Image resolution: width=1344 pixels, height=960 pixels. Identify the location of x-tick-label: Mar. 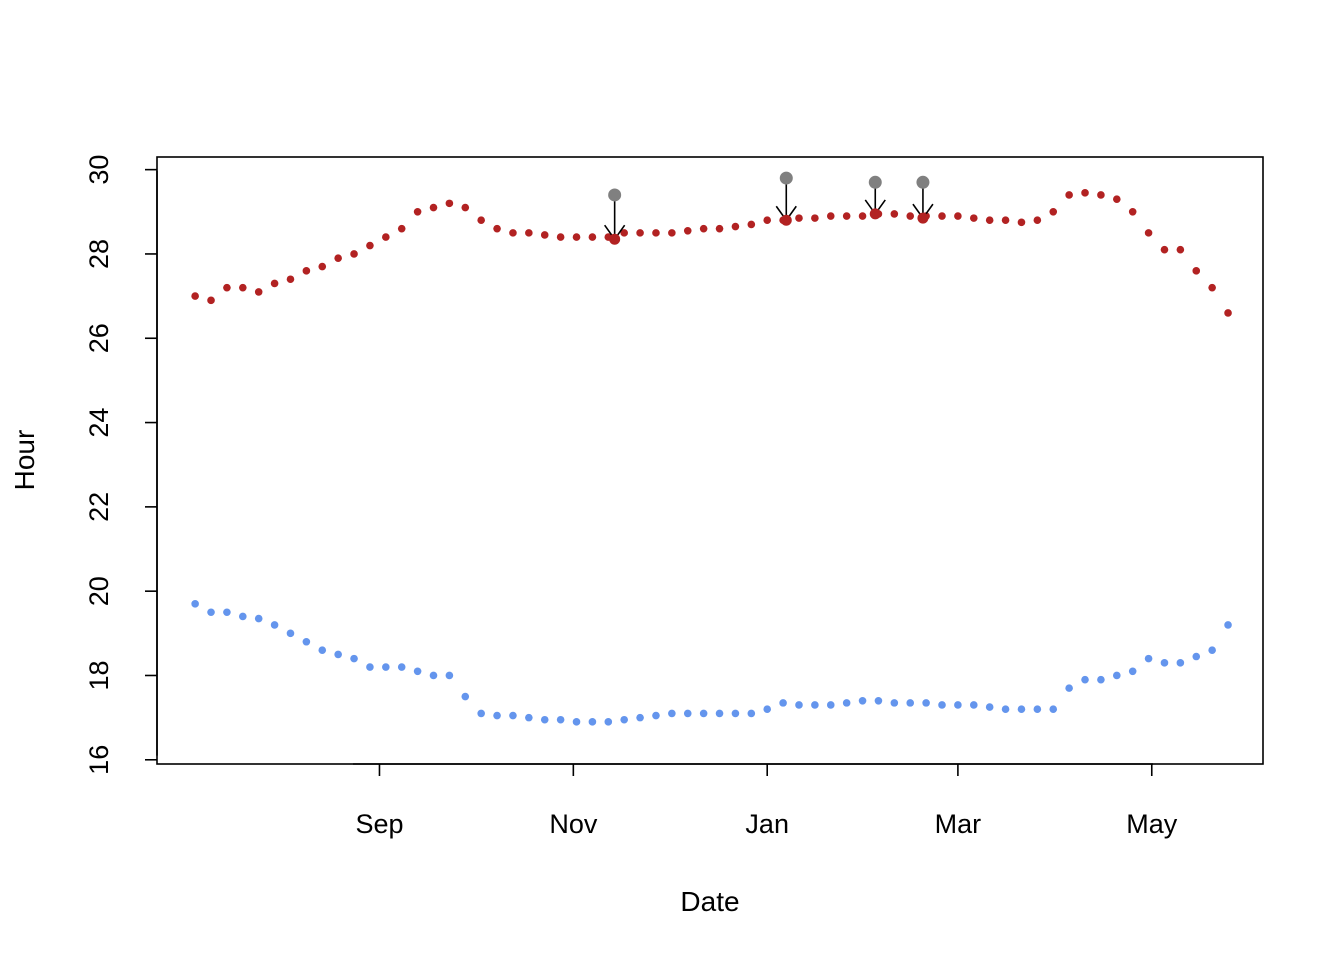
(958, 824).